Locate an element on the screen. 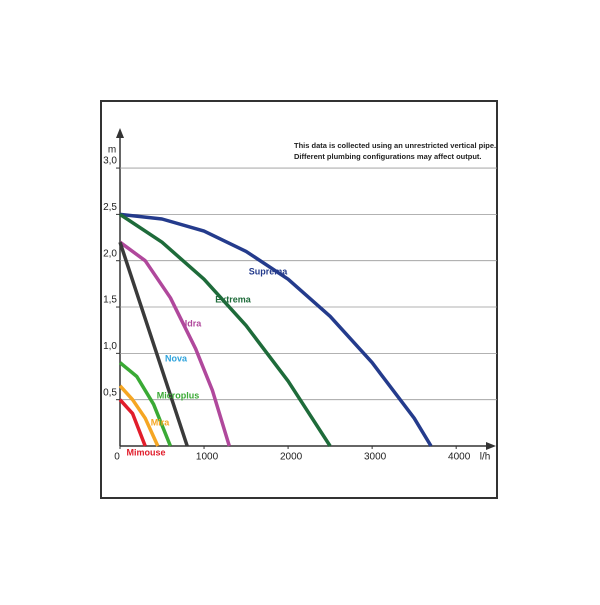 The height and width of the screenshot is (605, 600). x-arrow is located at coordinates (491, 446).